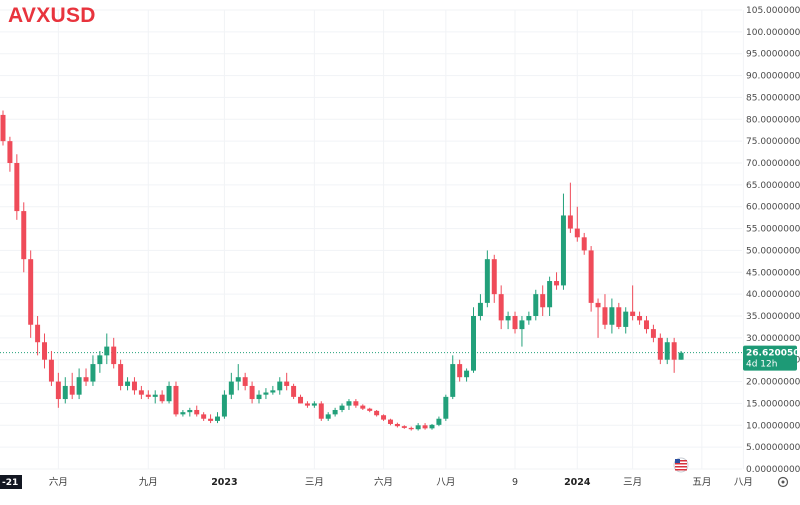 This screenshot has height=505, width=800. Describe the element at coordinates (773, 273) in the screenshot. I see `y-tick-label: 45.00000000` at that location.